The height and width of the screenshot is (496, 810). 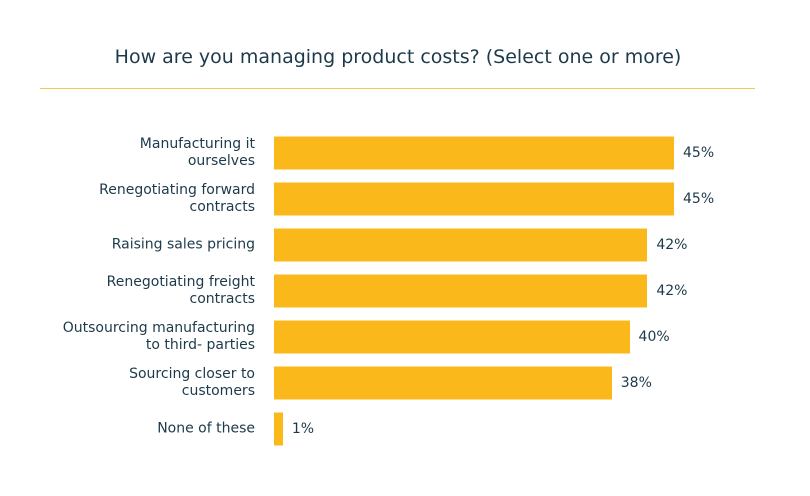 What do you see at coordinates (206, 428) in the screenshot?
I see `category-label: None of these` at bounding box center [206, 428].